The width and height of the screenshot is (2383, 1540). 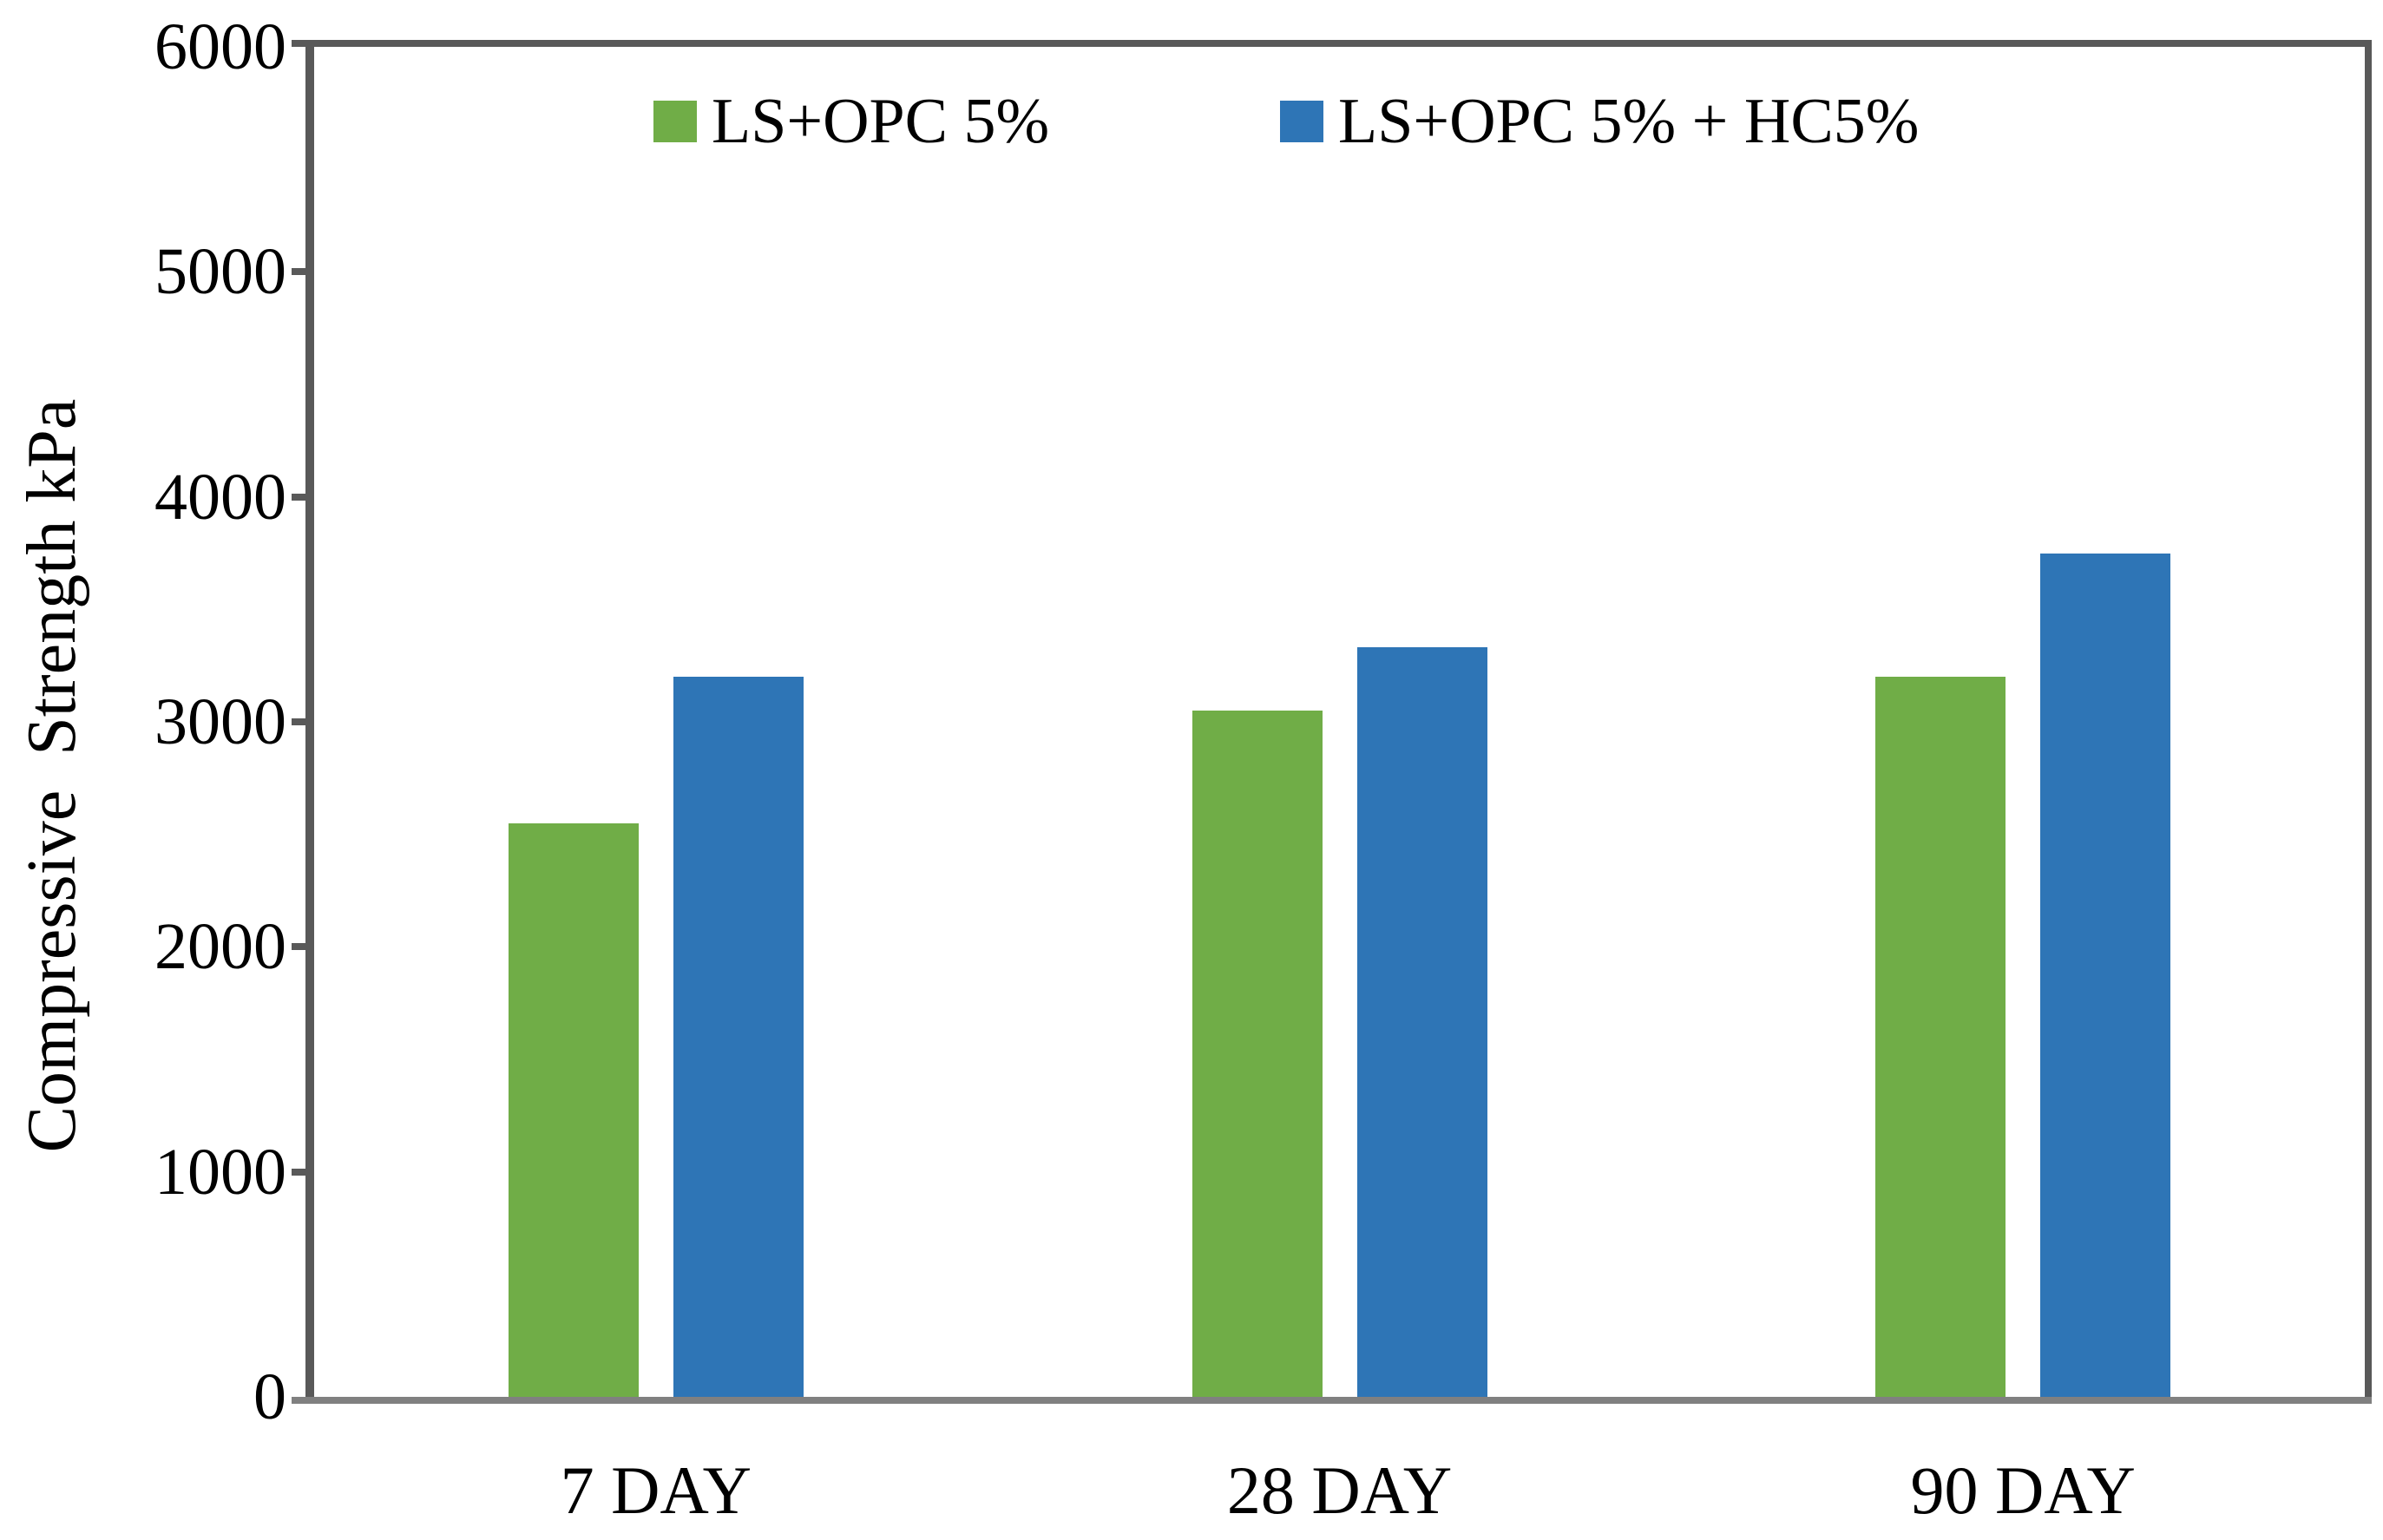 I want to click on y-tick-label-3000: 3000, so click(x=220, y=721).